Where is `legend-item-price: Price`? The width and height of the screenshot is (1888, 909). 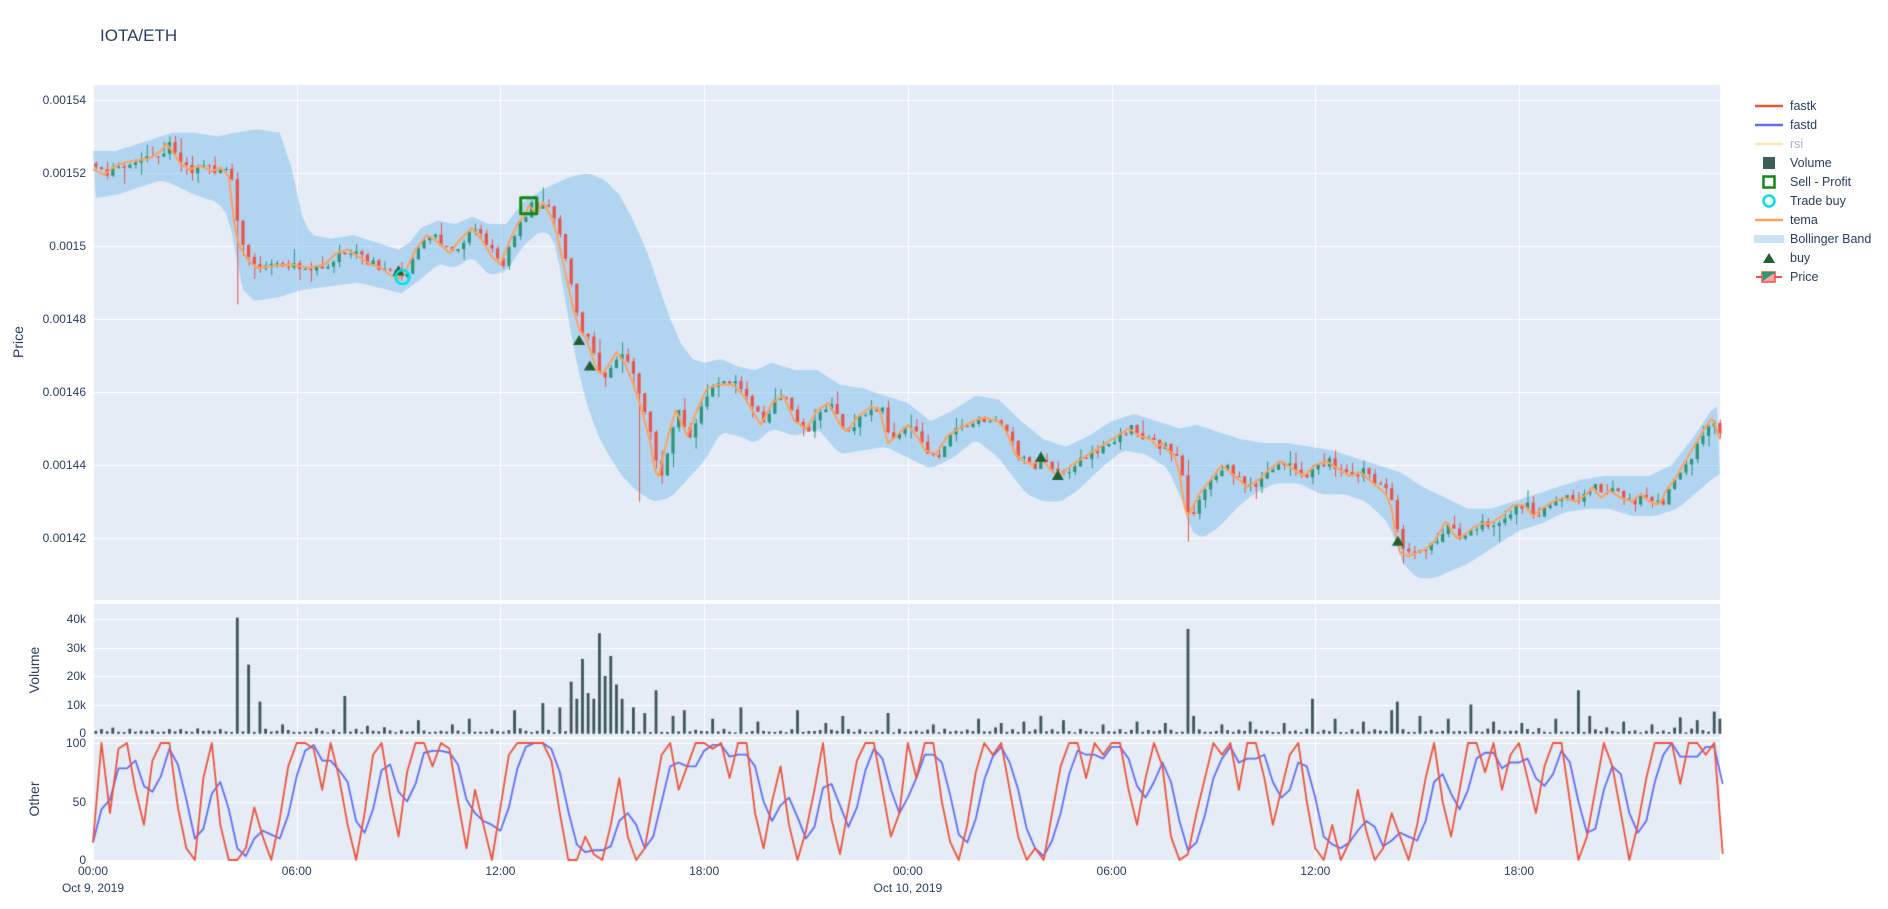 legend-item-price: Price is located at coordinates (1819, 276).